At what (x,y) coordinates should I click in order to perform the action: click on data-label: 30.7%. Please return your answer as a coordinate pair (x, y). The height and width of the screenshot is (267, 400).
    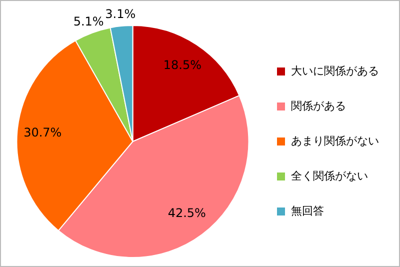
    Looking at the image, I should click on (43, 133).